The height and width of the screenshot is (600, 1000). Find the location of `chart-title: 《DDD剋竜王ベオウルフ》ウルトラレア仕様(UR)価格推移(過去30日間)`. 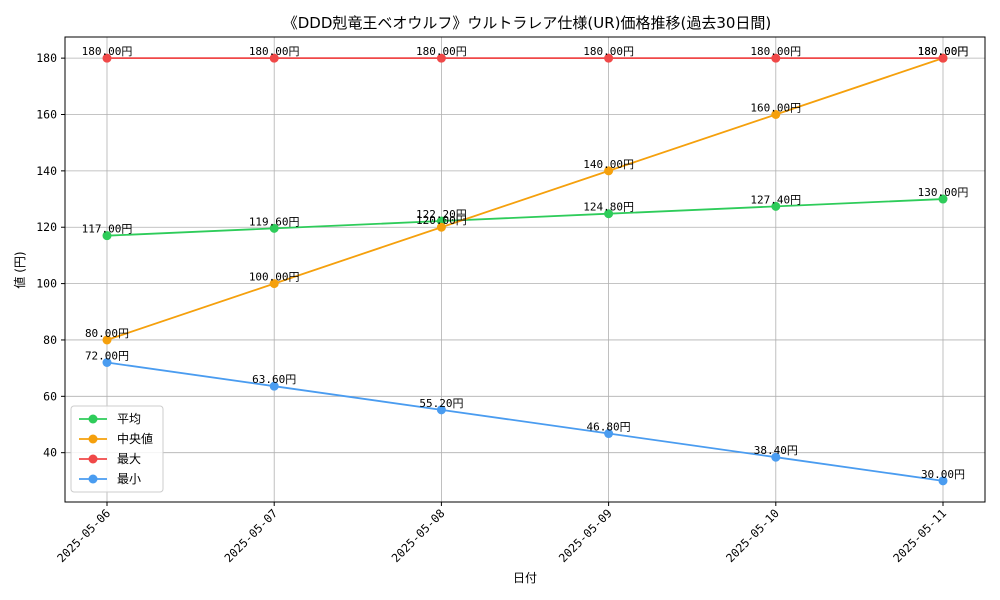

chart-title: 《DDD剋竜王ベオウルフ》ウルトラレア仕様(UR)価格推移(過去30日間) is located at coordinates (527, 23).